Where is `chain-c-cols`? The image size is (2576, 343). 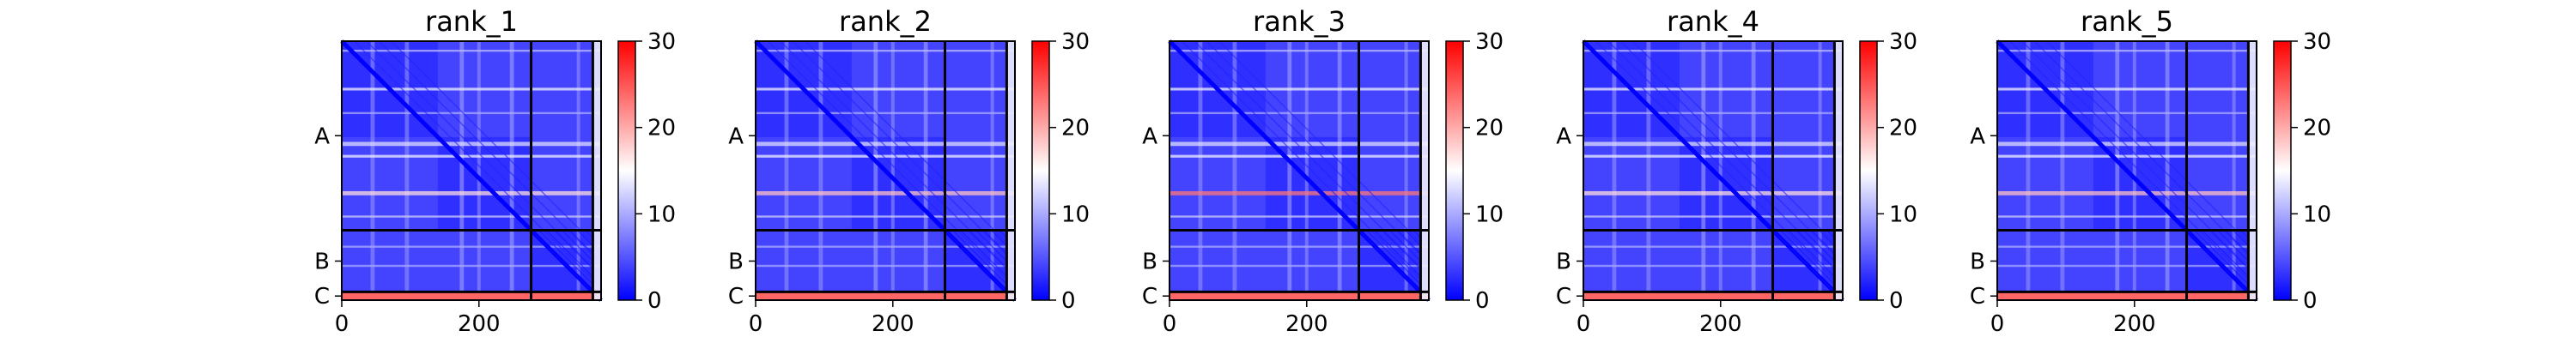
chain-c-cols is located at coordinates (2252, 171).